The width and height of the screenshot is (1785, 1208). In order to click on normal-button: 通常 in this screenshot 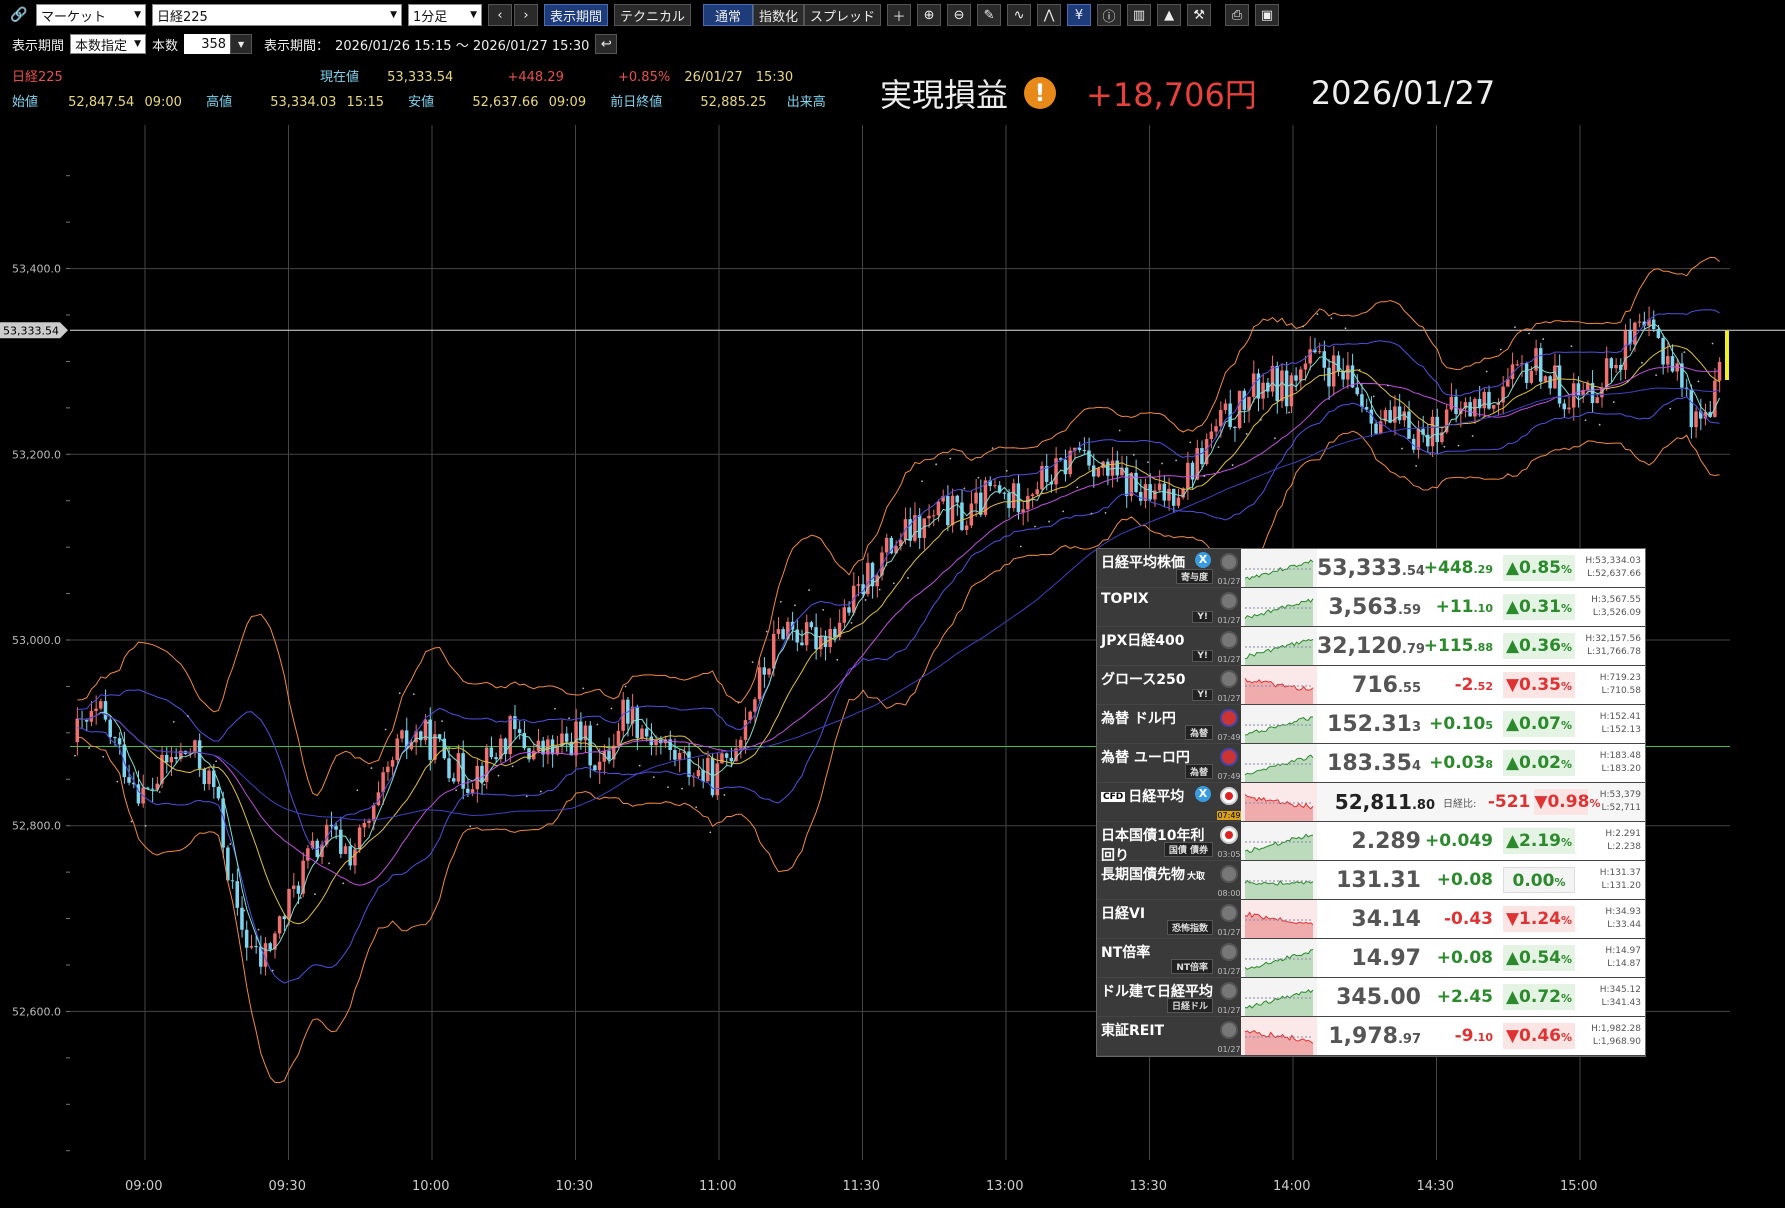, I will do `click(728, 15)`.